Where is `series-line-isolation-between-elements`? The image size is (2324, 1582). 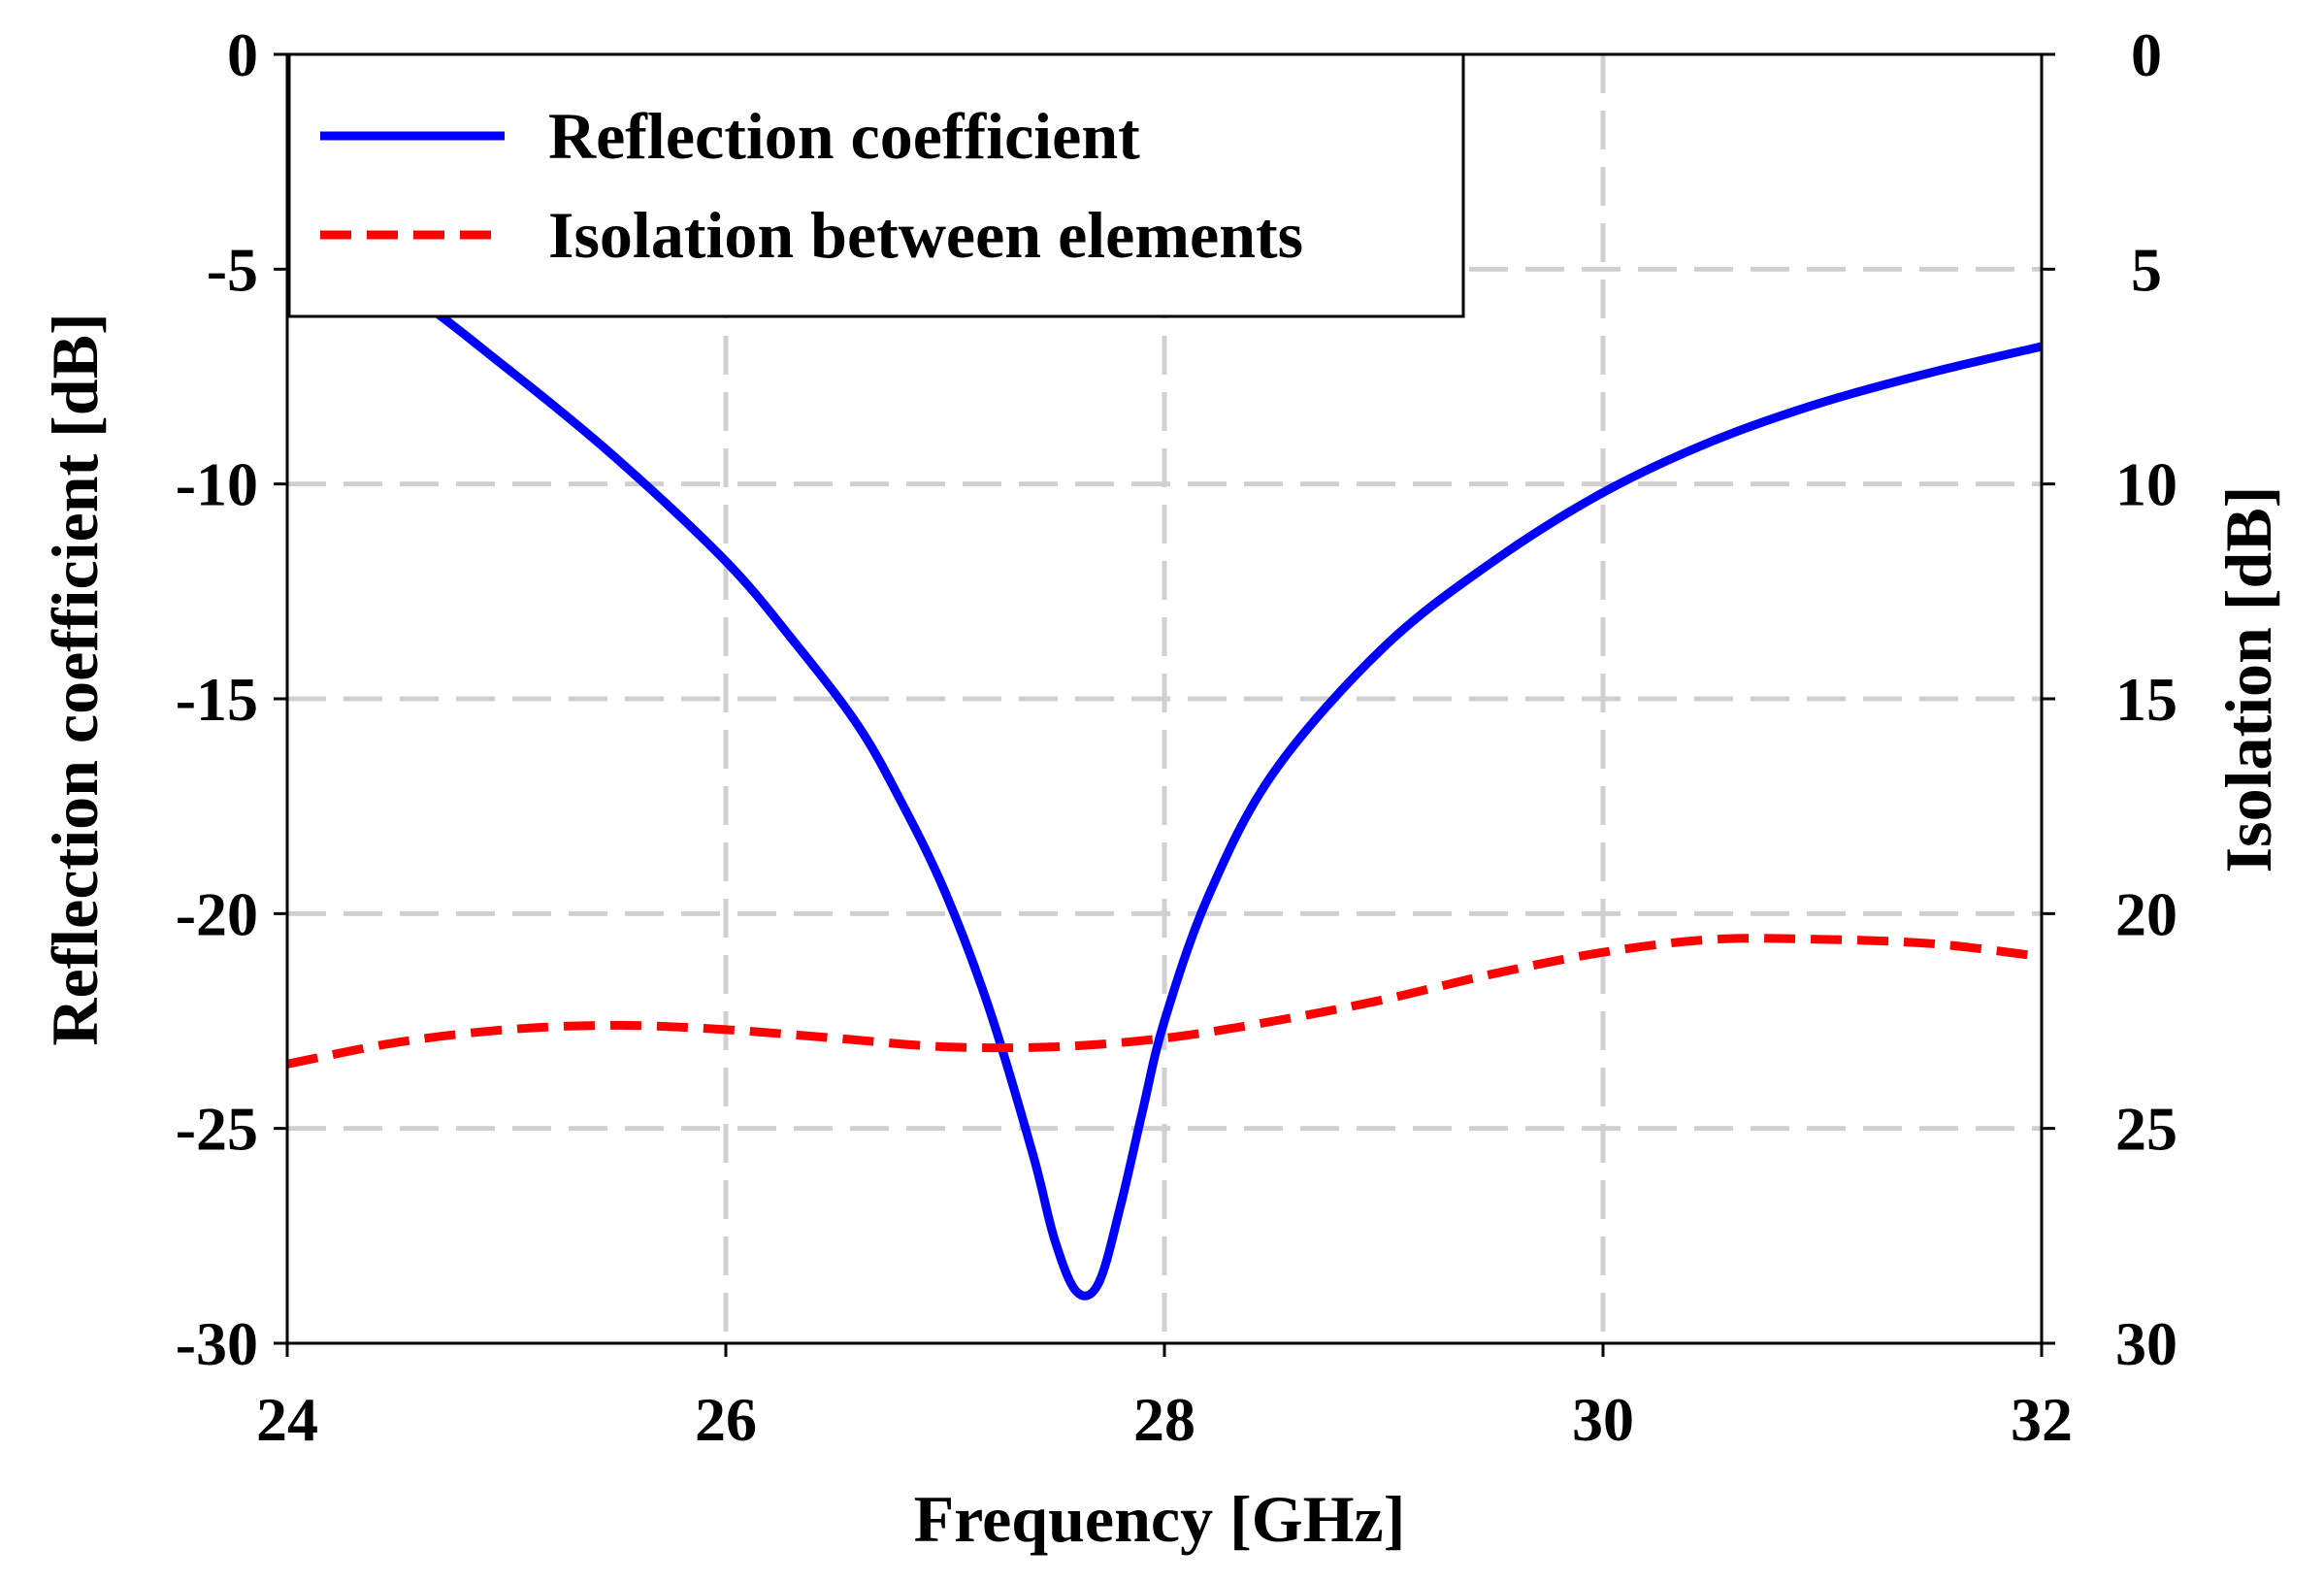 series-line-isolation-between-elements is located at coordinates (1165, 1001).